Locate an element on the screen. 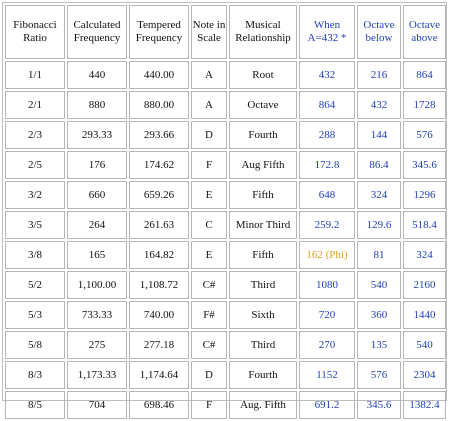 This screenshot has height=421, width=449. table-cell: Octave is located at coordinates (263, 105).